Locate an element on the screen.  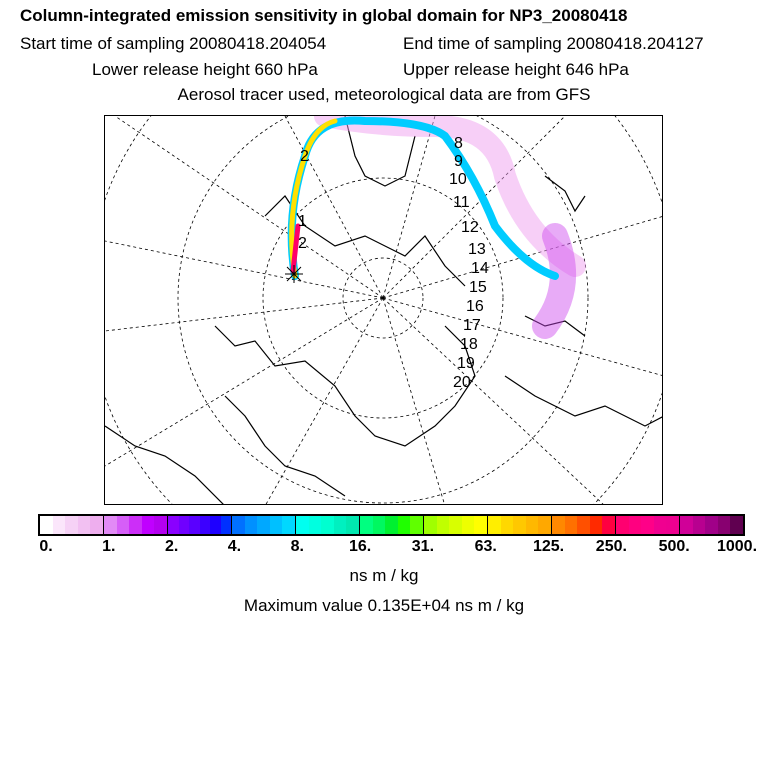
colorbar-tick-label: 63. is located at coordinates (485, 546).